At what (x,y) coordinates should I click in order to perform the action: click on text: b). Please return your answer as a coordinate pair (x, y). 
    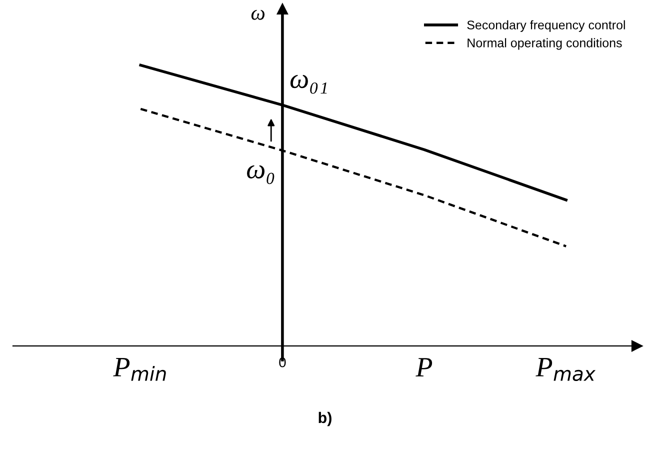
    Looking at the image, I should click on (325, 419).